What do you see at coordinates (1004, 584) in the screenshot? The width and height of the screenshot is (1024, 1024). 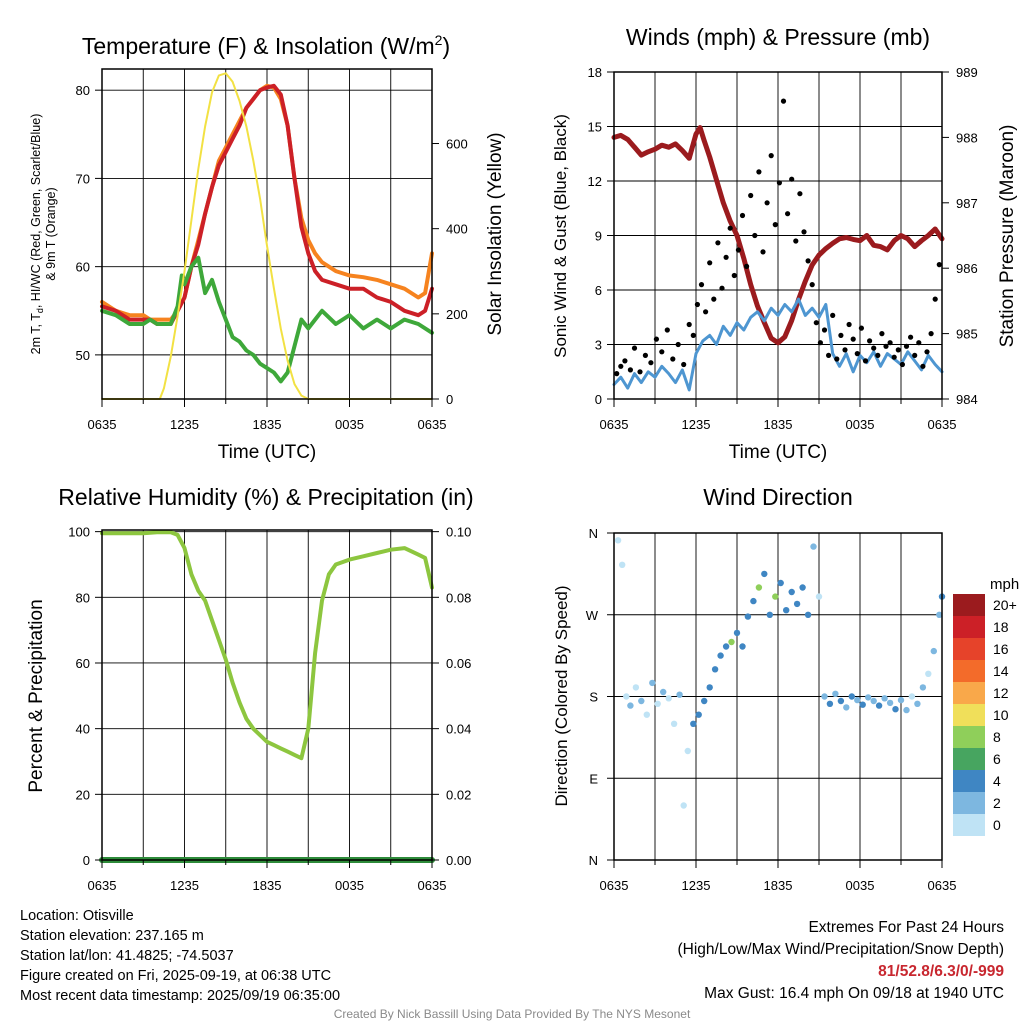 I see `wind-speed-legend-title: mph` at bounding box center [1004, 584].